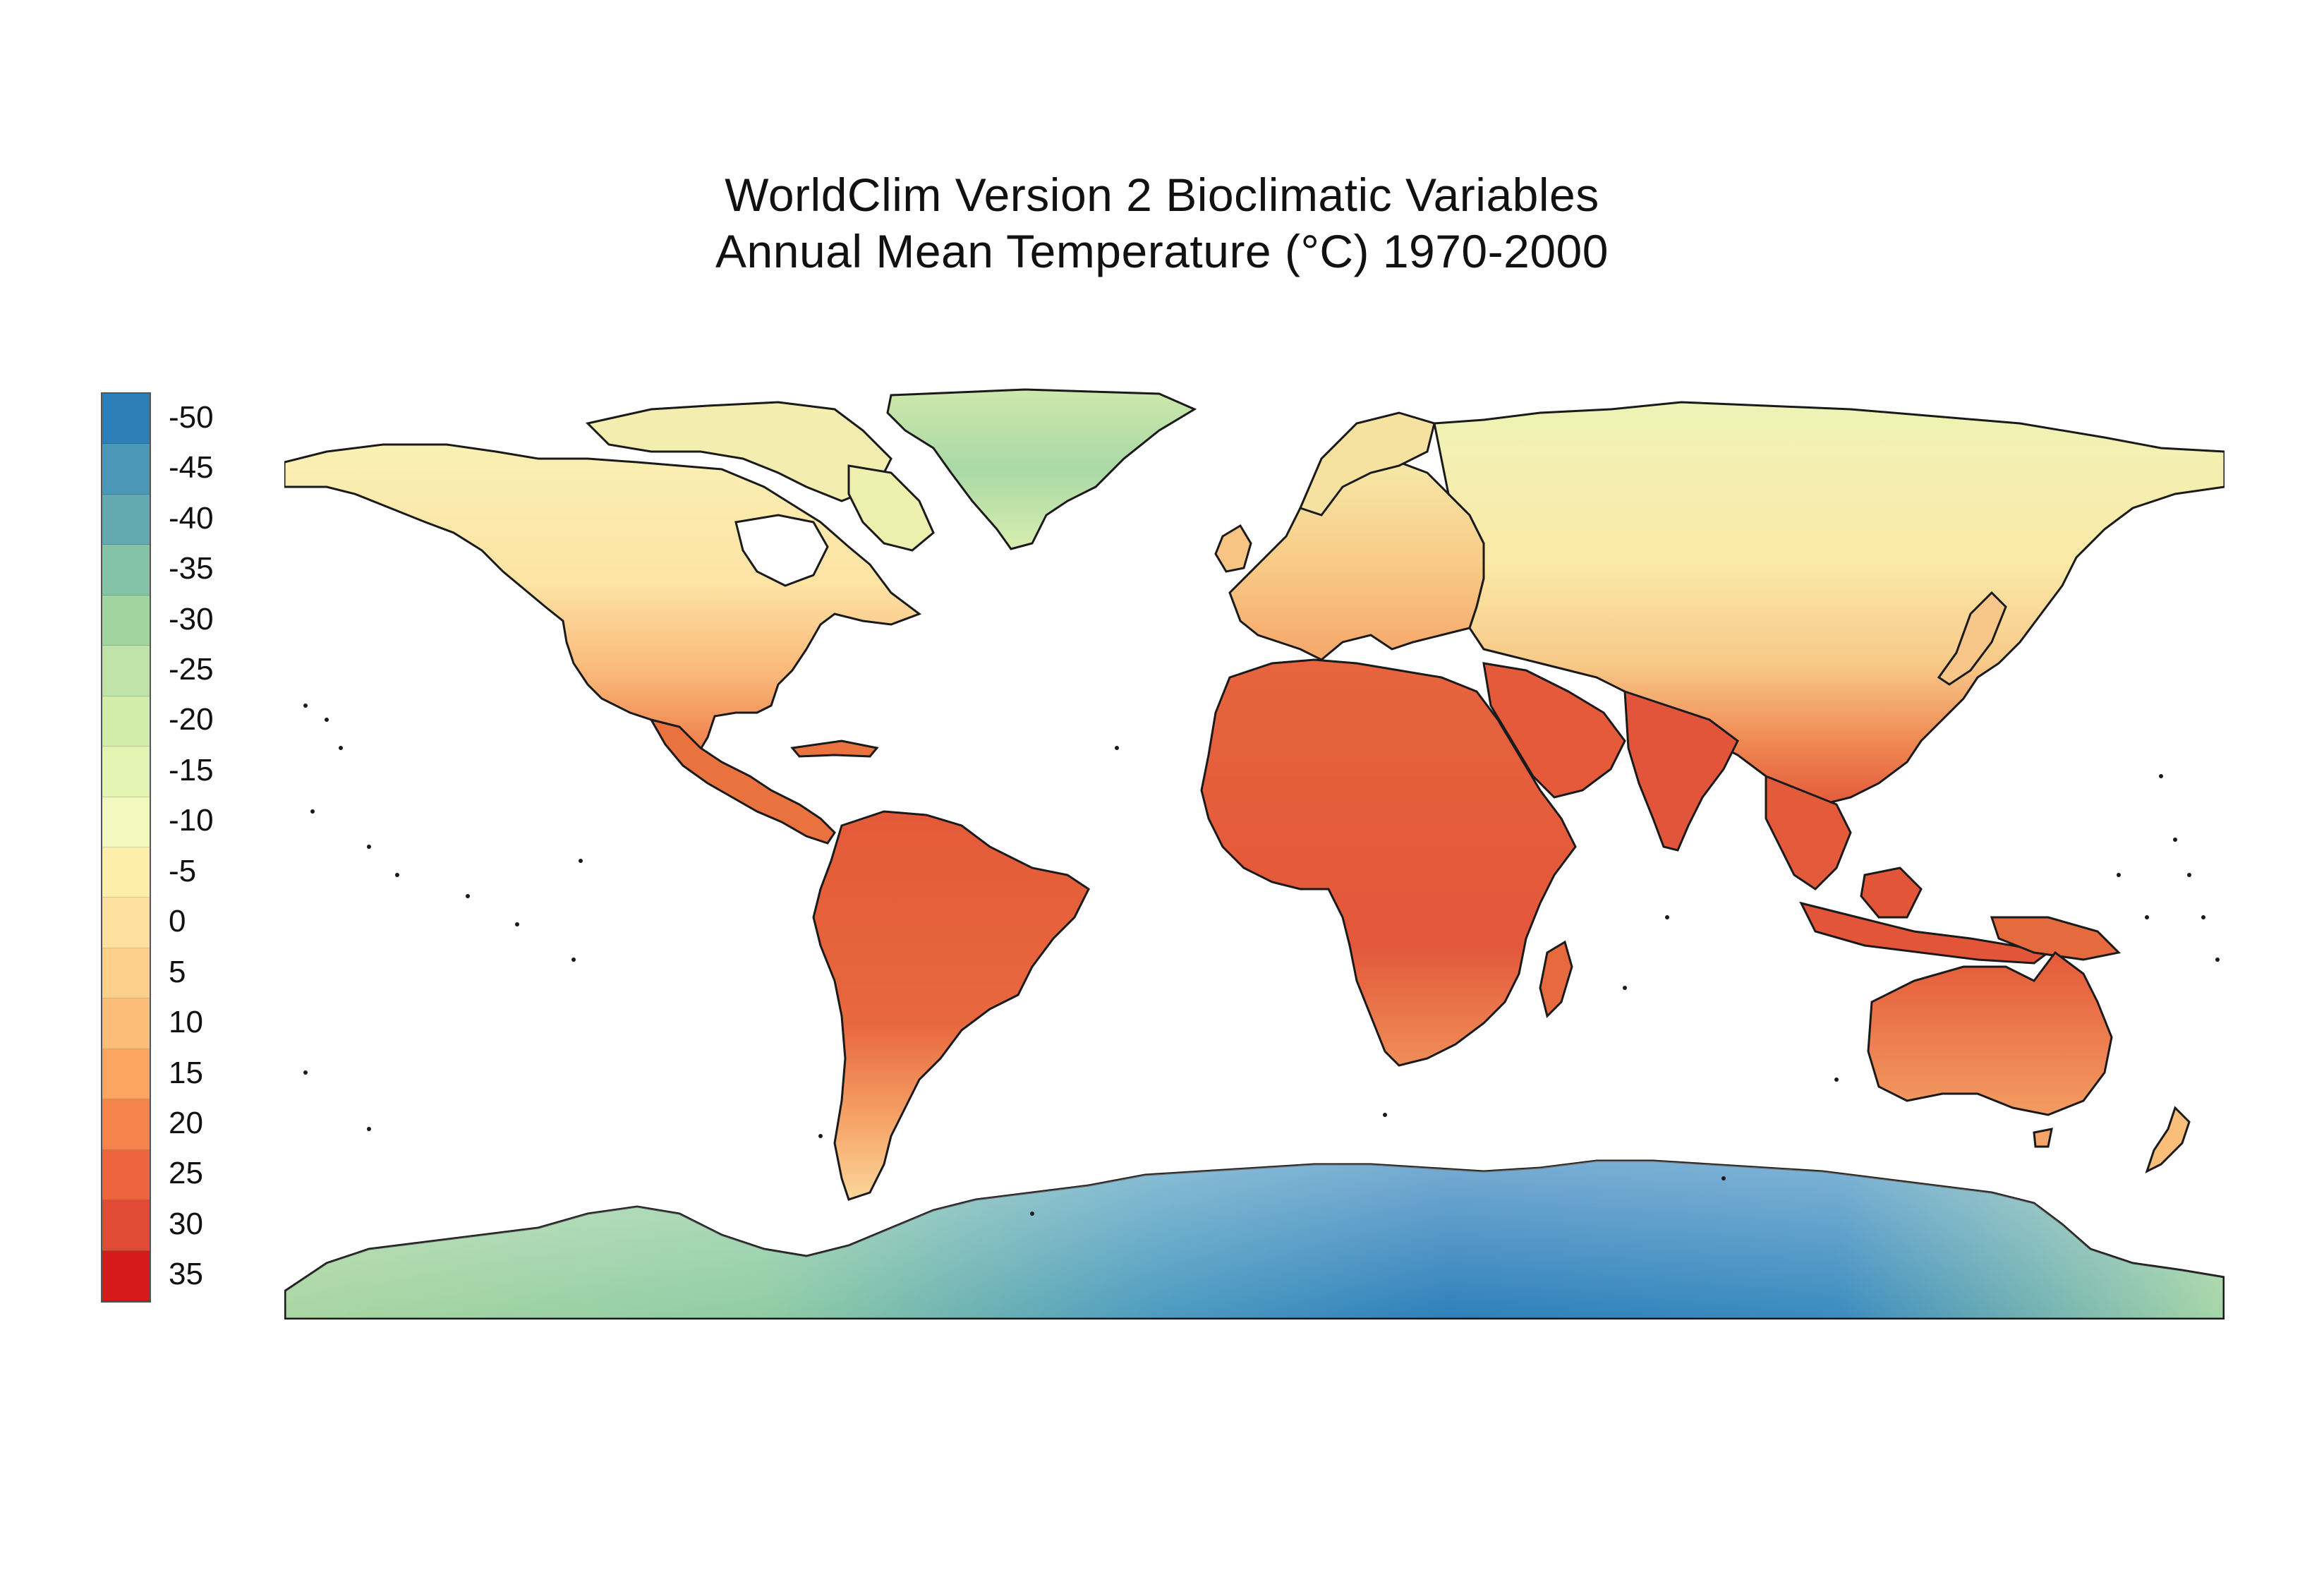  Describe the element at coordinates (191, 568) in the screenshot. I see `legend-label: -35` at that location.